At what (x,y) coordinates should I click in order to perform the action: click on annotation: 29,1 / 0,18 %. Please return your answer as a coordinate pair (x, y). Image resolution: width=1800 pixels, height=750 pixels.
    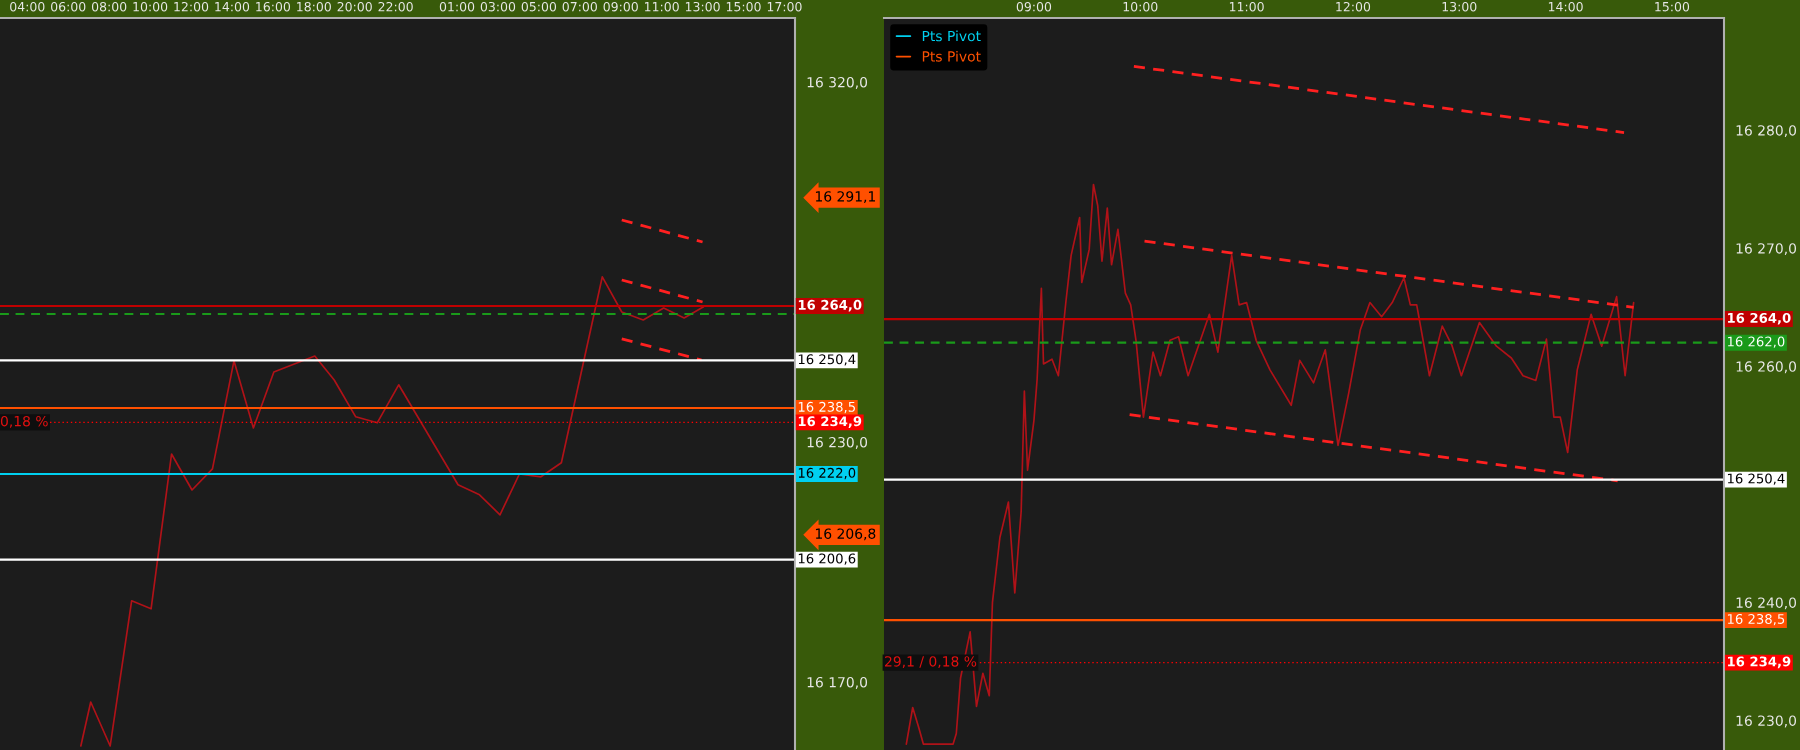
    Looking at the image, I should click on (931, 662).